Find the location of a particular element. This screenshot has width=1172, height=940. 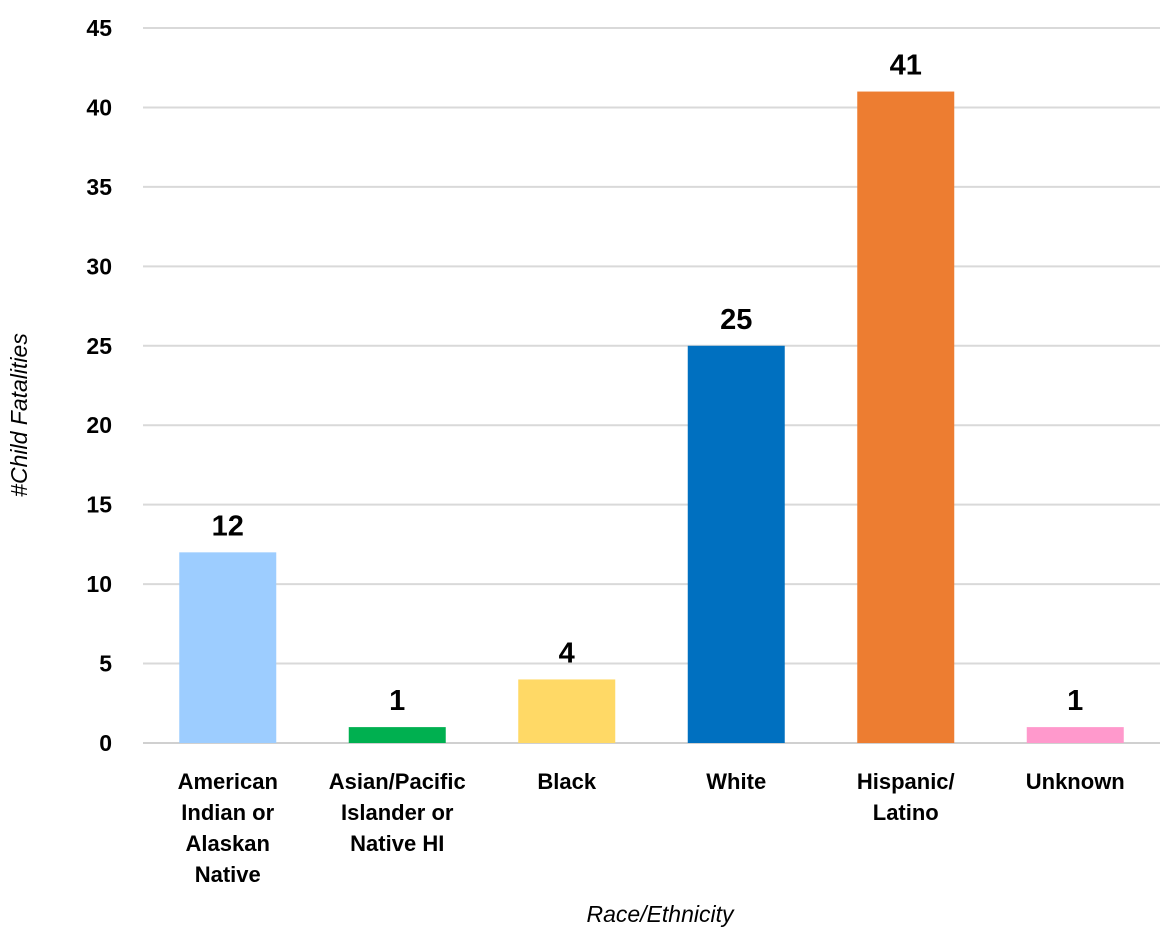

x-tick-label-line: Native HI is located at coordinates (397, 843).